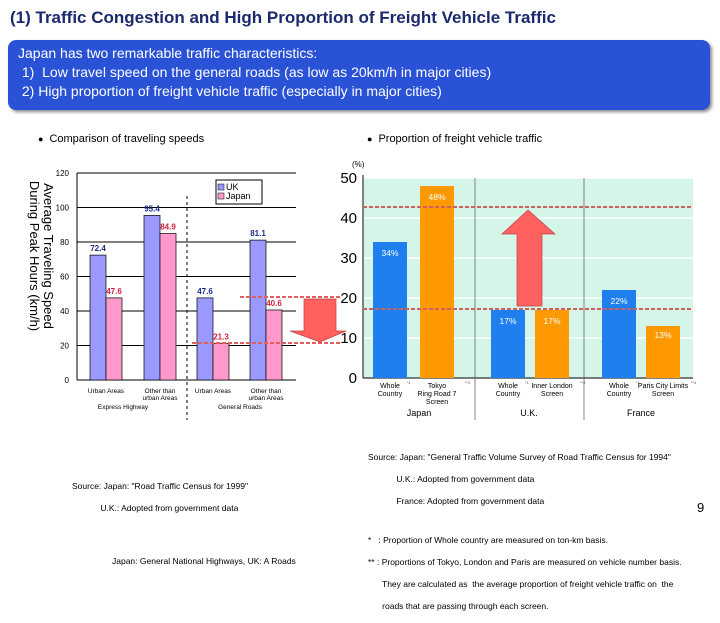  What do you see at coordinates (318, 320) in the screenshot?
I see `down-arrow-icon` at bounding box center [318, 320].